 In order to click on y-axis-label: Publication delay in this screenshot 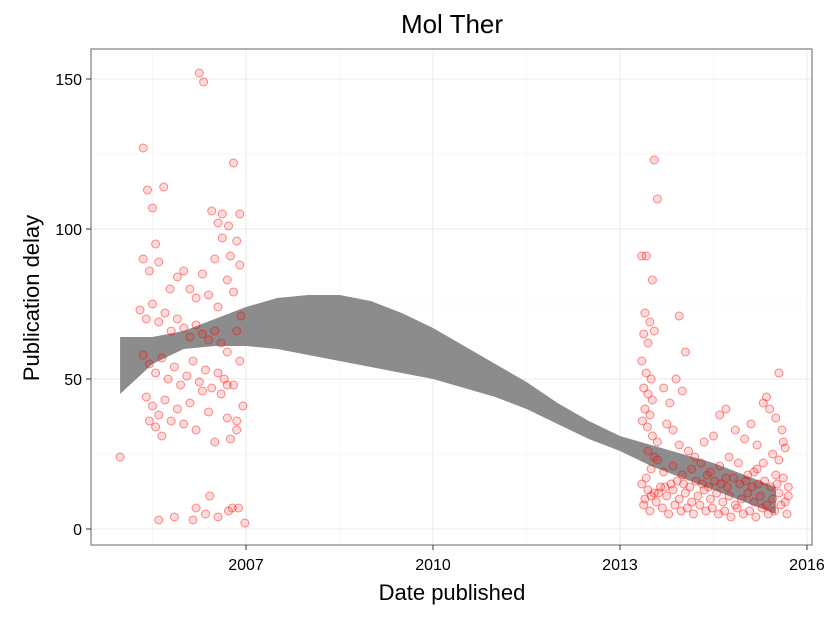, I will do `click(31, 298)`.